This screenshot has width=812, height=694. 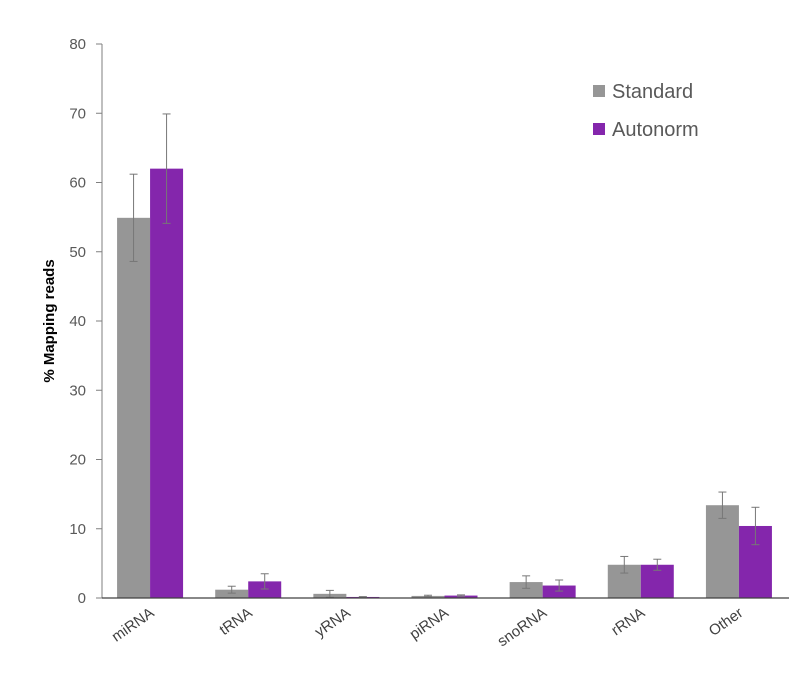 I want to click on y-tick-label: 40, so click(x=77, y=321).